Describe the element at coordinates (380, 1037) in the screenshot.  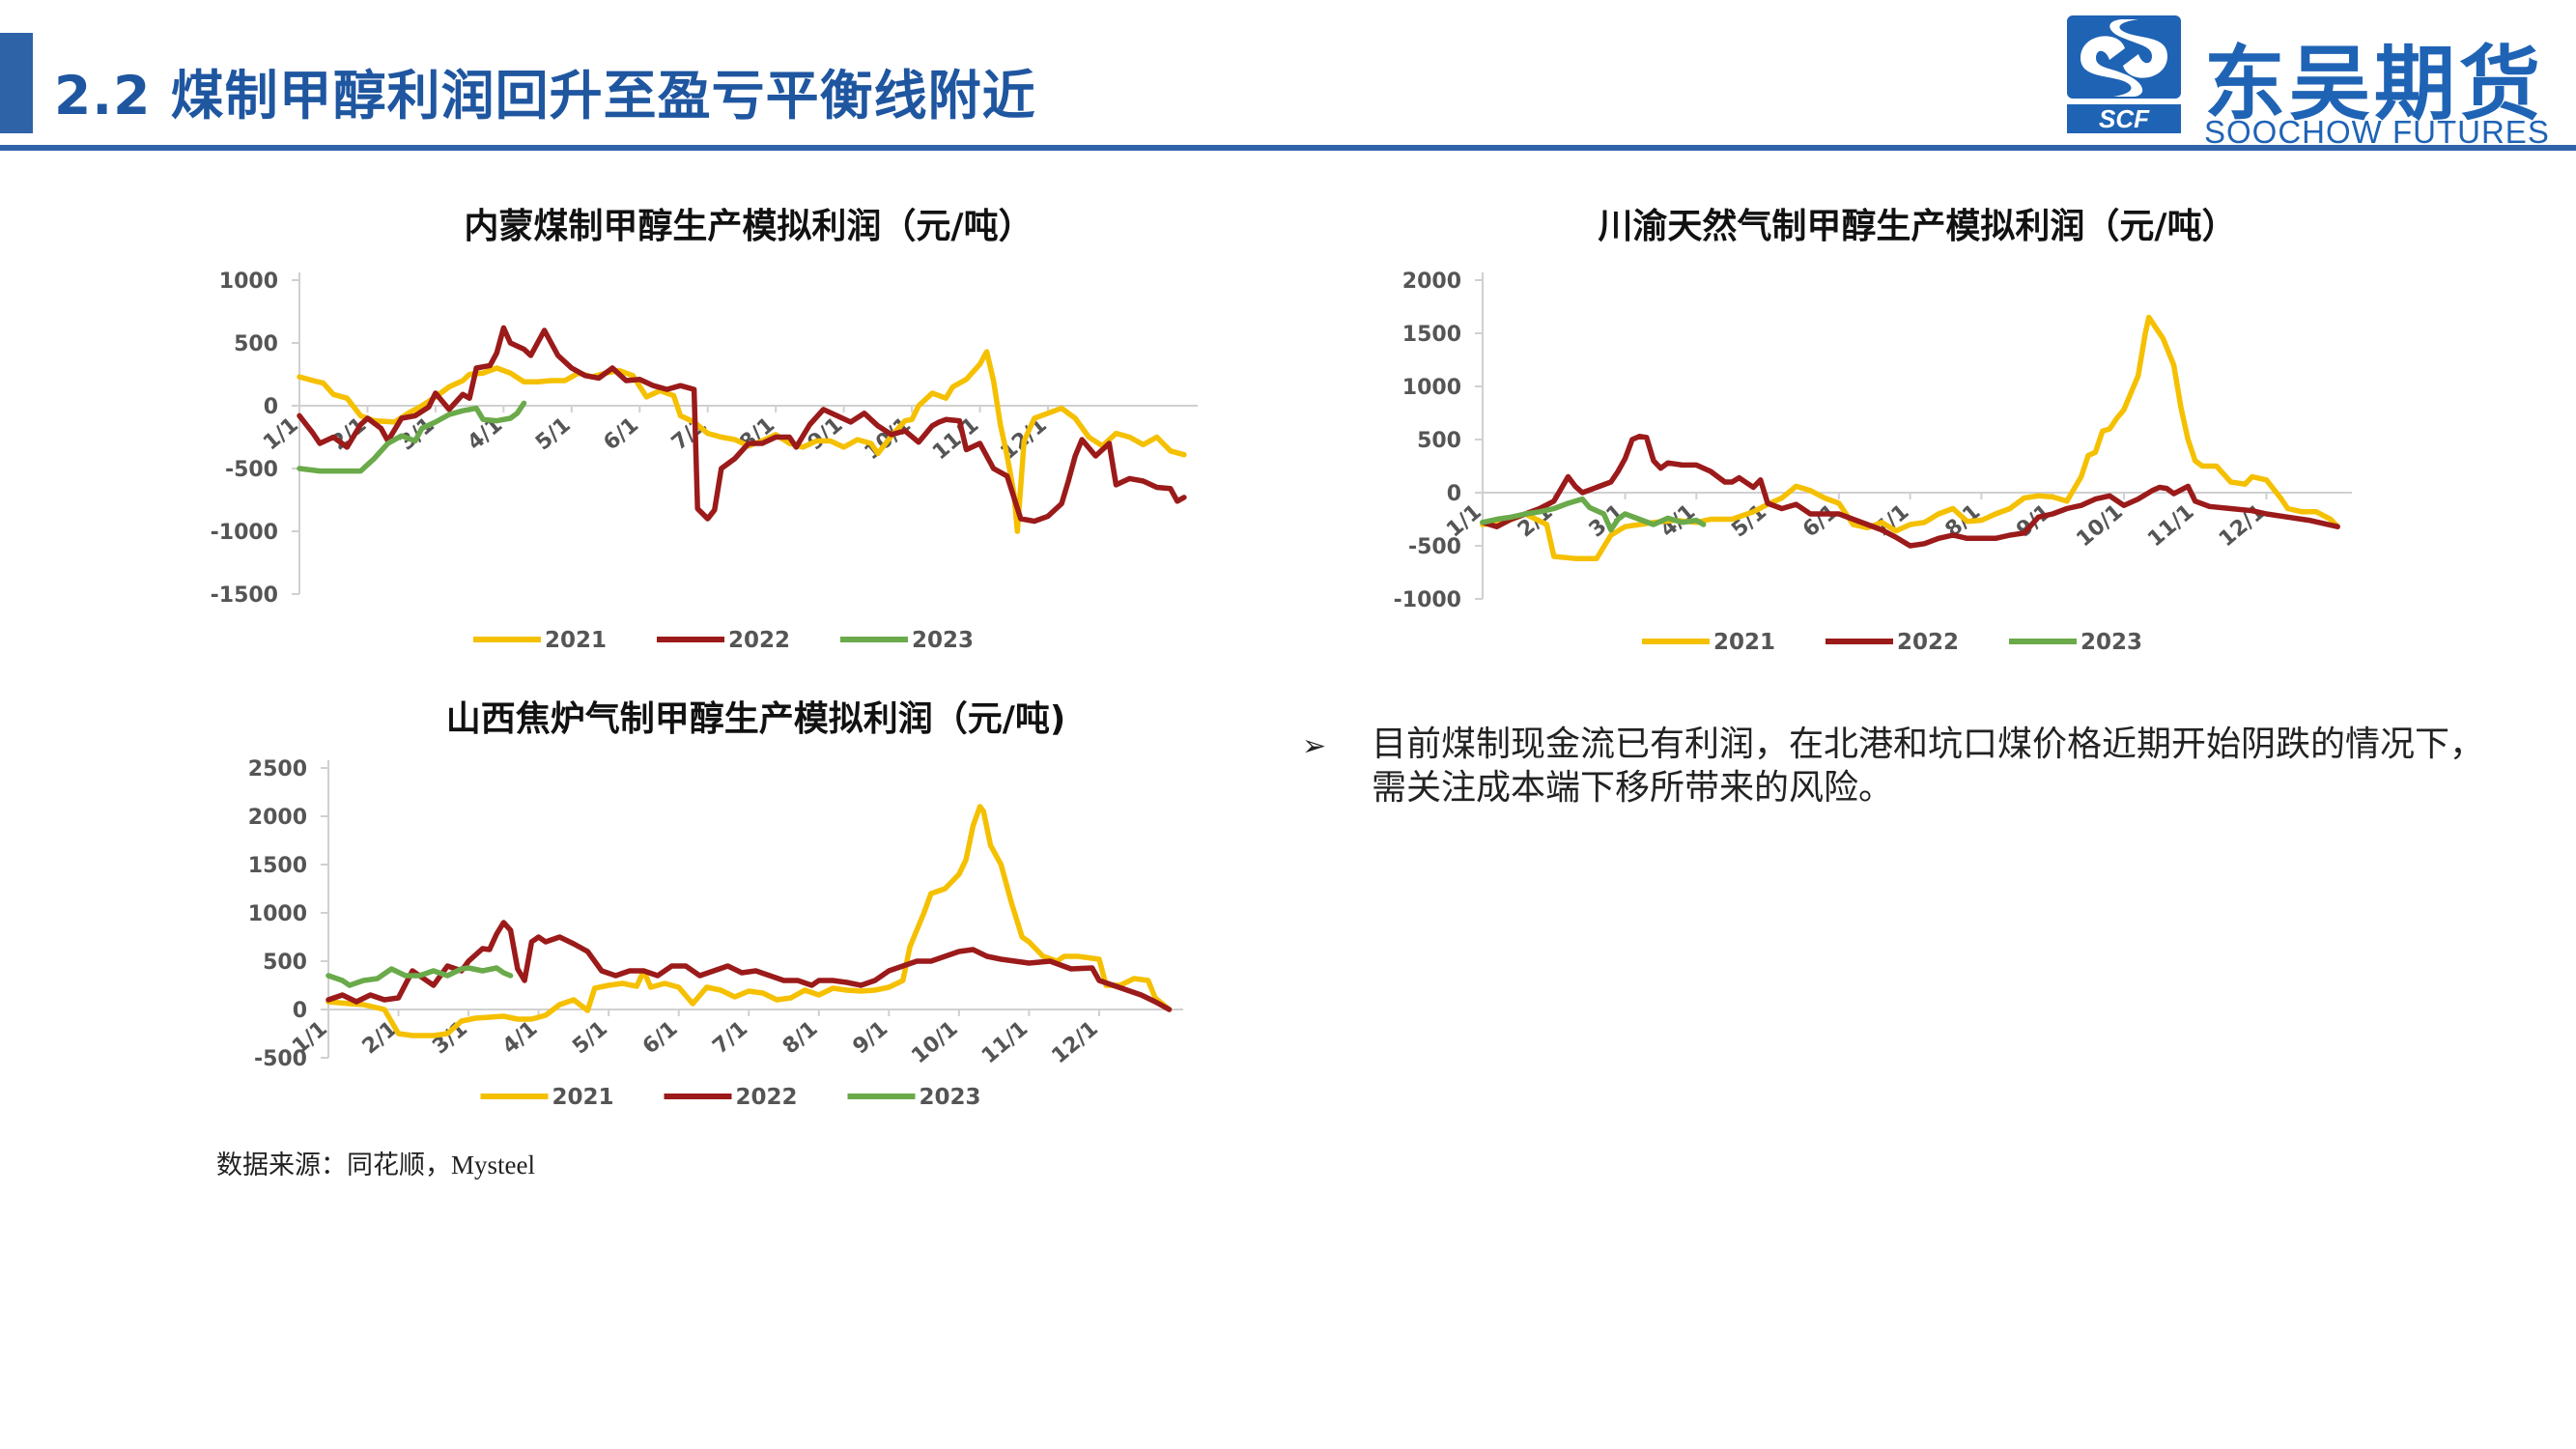
I see `x-tick-label: 2/1` at that location.